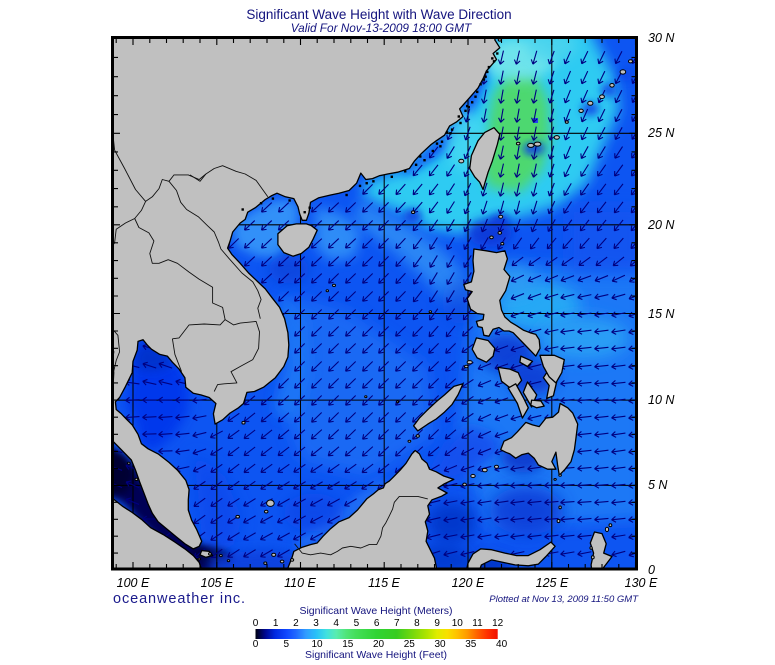  I want to click on svg-text: Significant Wave Height (Feet), so click(376, 655).